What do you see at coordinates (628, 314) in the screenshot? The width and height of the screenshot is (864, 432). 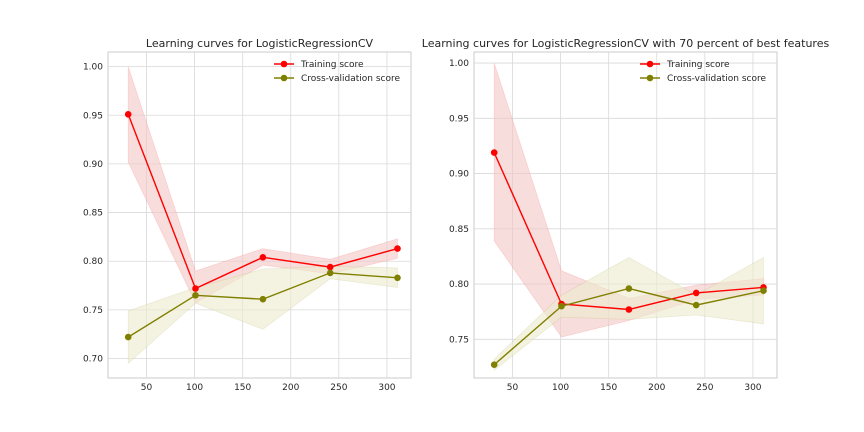 I see `confidence-band` at bounding box center [628, 314].